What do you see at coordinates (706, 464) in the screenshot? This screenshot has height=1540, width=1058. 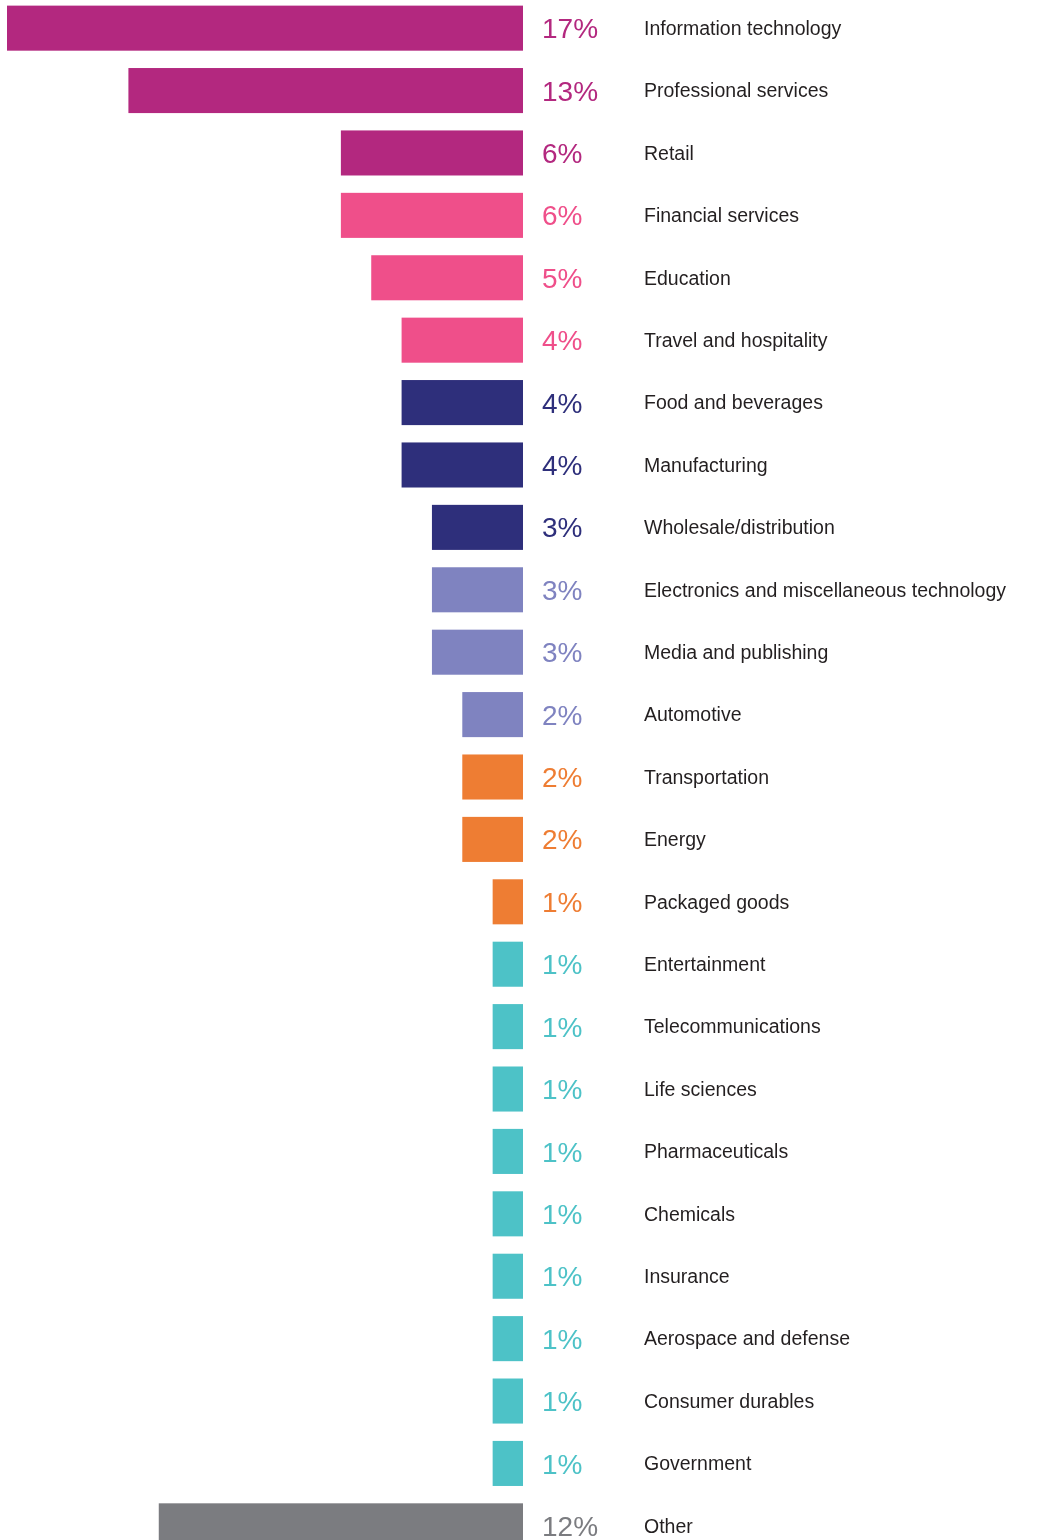 I see `y-tick-label: Manufacturing` at bounding box center [706, 464].